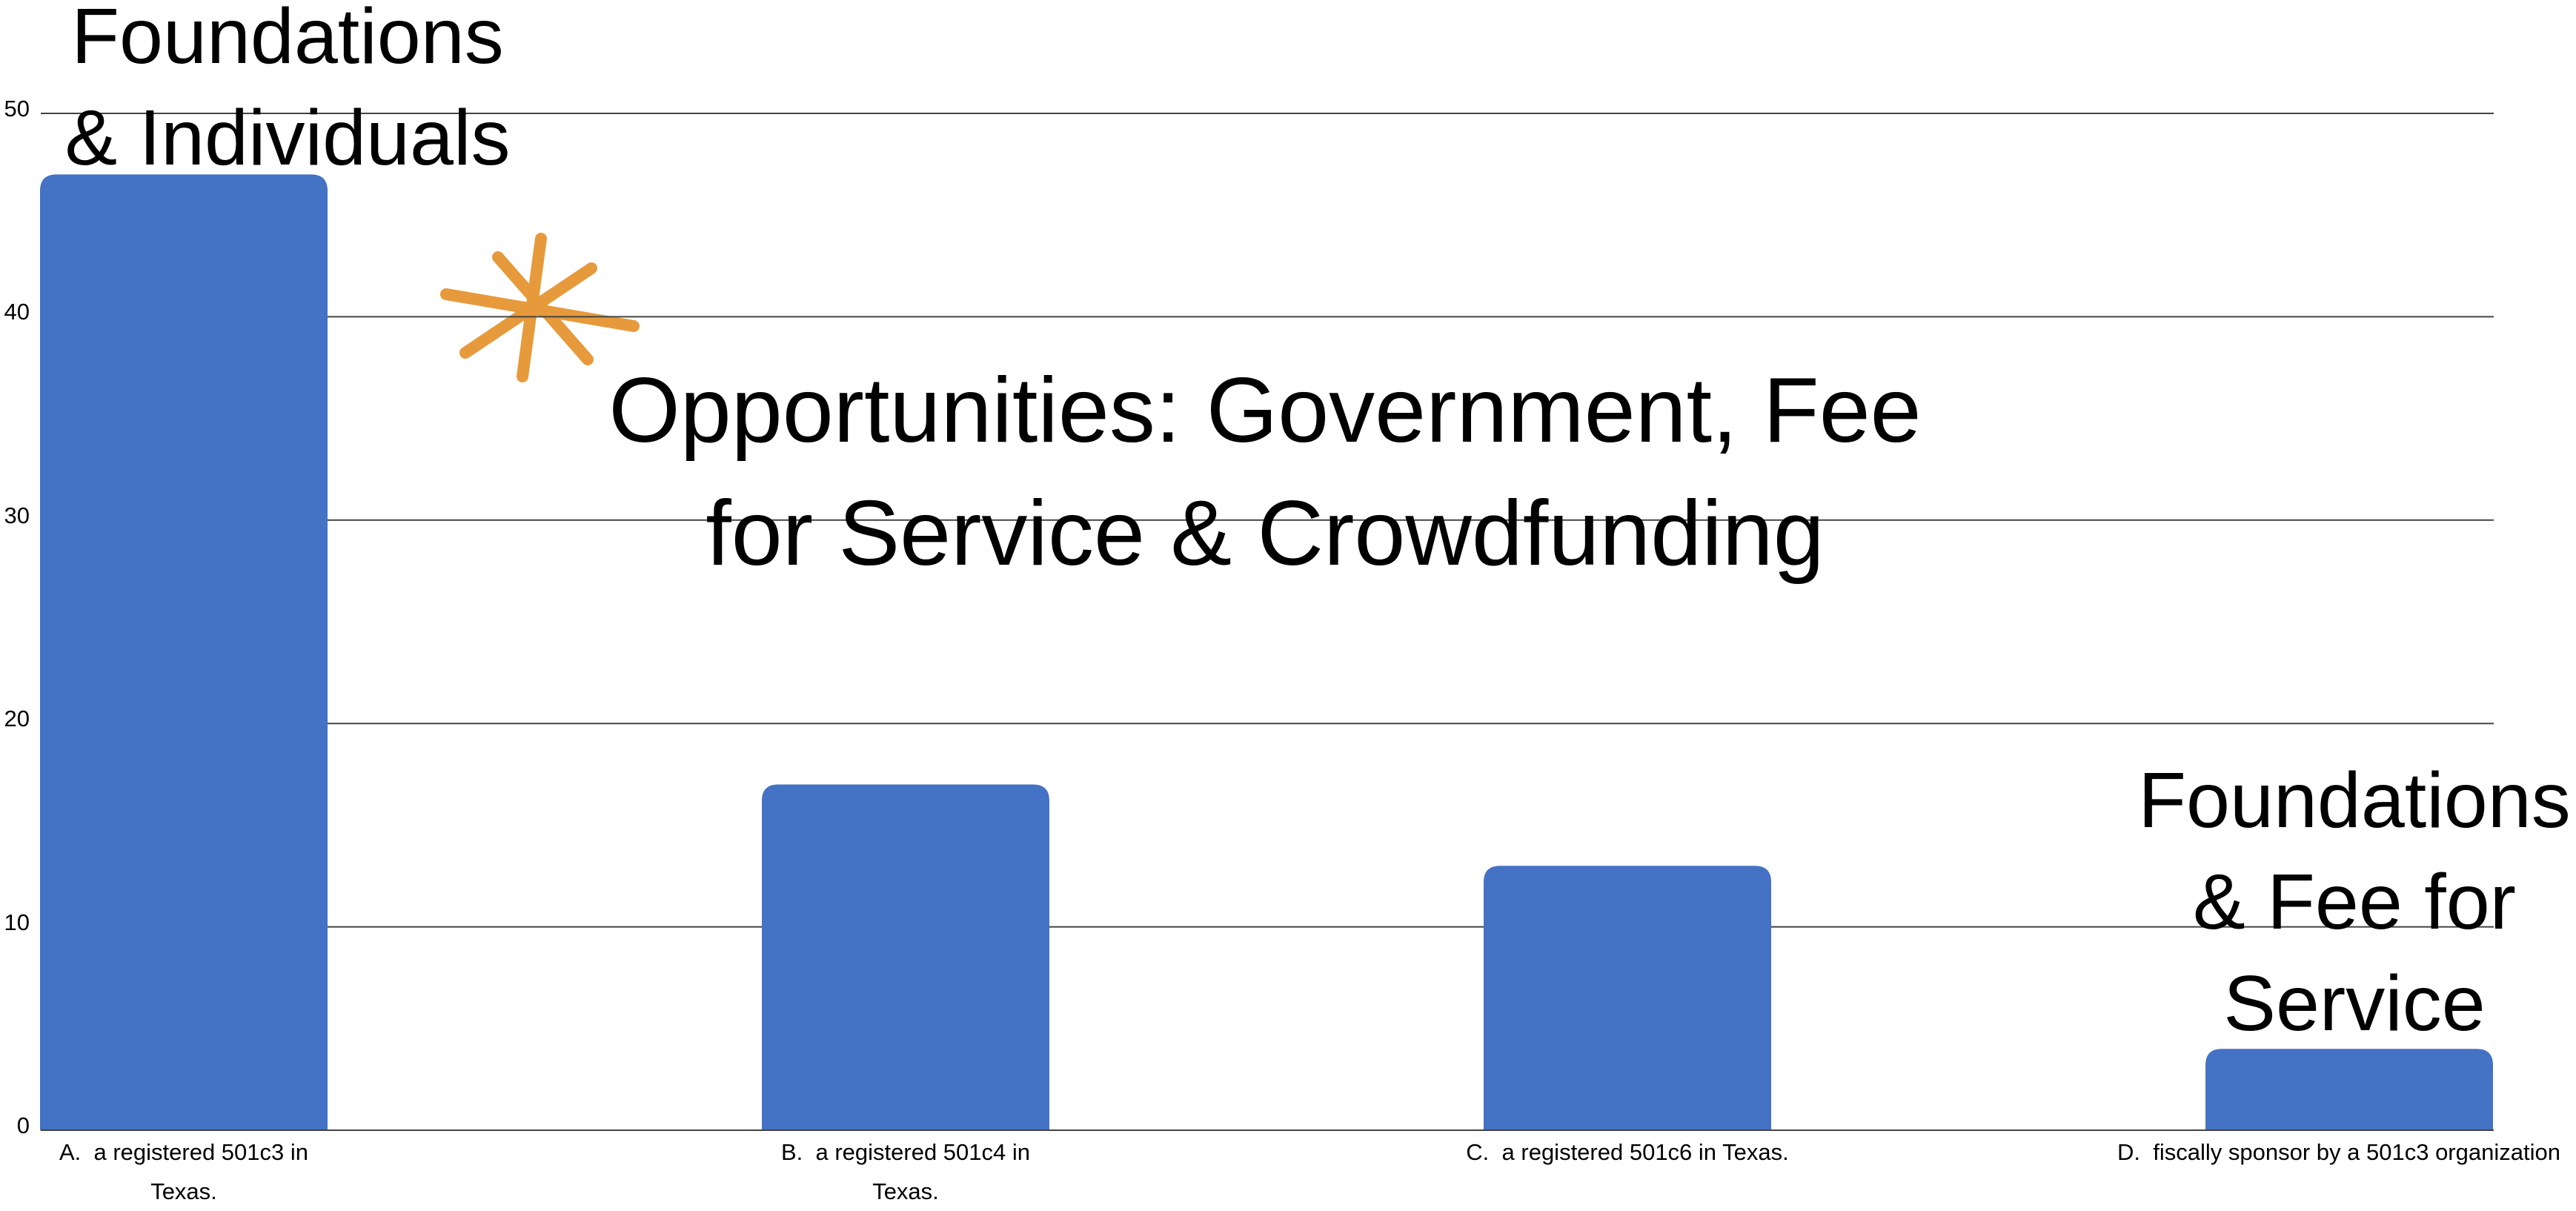 This screenshot has width=2576, height=1211. I want to click on y-tick-label: 20, so click(17, 719).